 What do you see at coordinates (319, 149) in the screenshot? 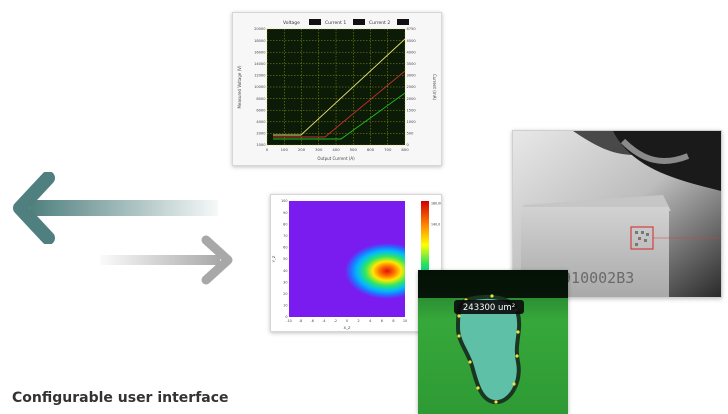
I see `x-tick-label: 300` at bounding box center [319, 149].